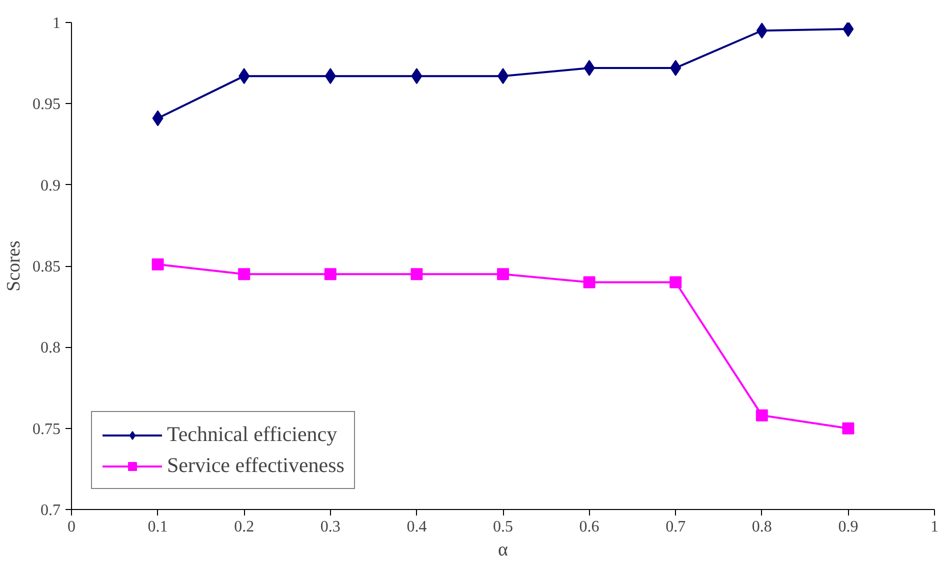  What do you see at coordinates (416, 527) in the screenshot?
I see `x-tick-label: 0.4` at bounding box center [416, 527].